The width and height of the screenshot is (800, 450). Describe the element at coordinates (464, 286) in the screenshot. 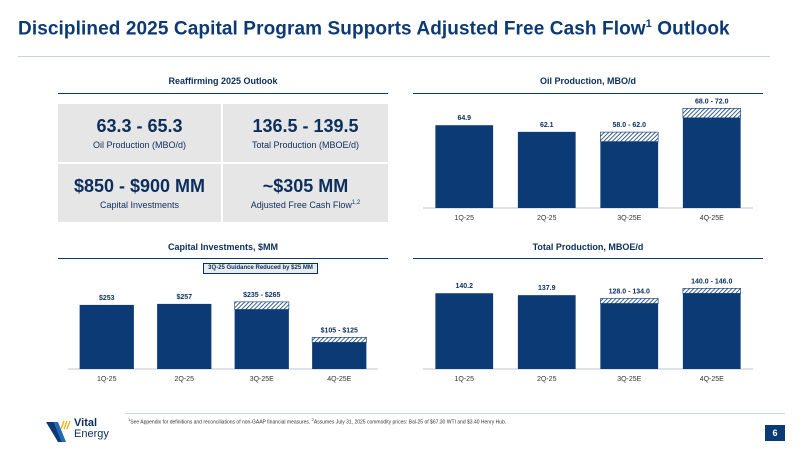

I see `total-data-label-1Q-25: 140.2` at that location.